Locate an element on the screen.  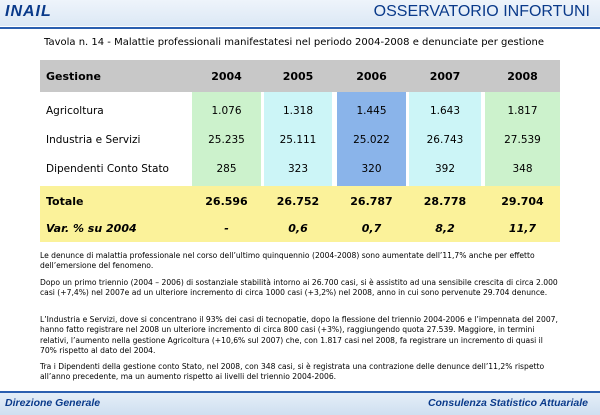
header-year: 2006 is located at coordinates (371, 76).